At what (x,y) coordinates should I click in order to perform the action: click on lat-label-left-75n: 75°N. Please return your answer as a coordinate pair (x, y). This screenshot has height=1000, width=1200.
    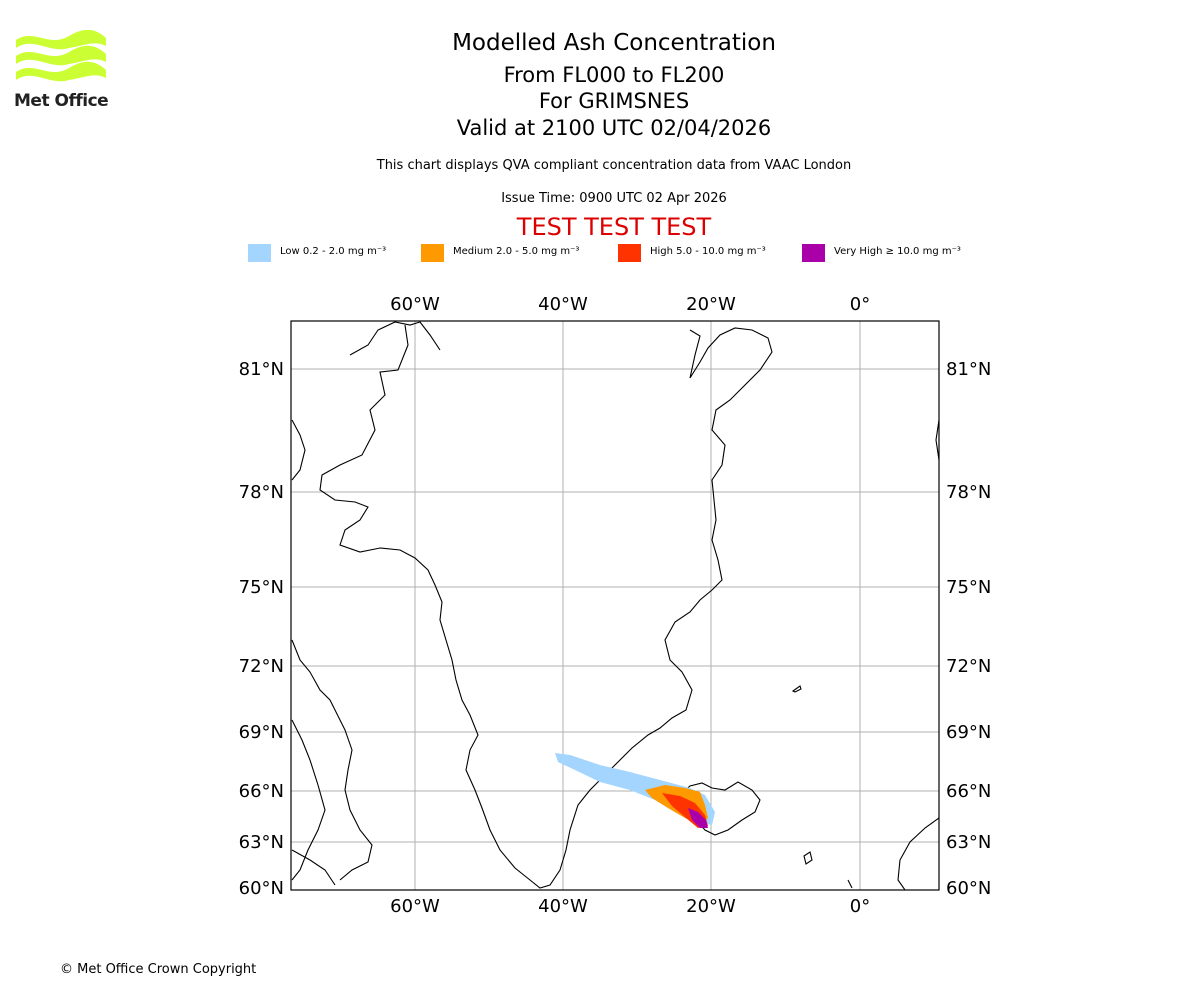
    Looking at the image, I should click on (261, 587).